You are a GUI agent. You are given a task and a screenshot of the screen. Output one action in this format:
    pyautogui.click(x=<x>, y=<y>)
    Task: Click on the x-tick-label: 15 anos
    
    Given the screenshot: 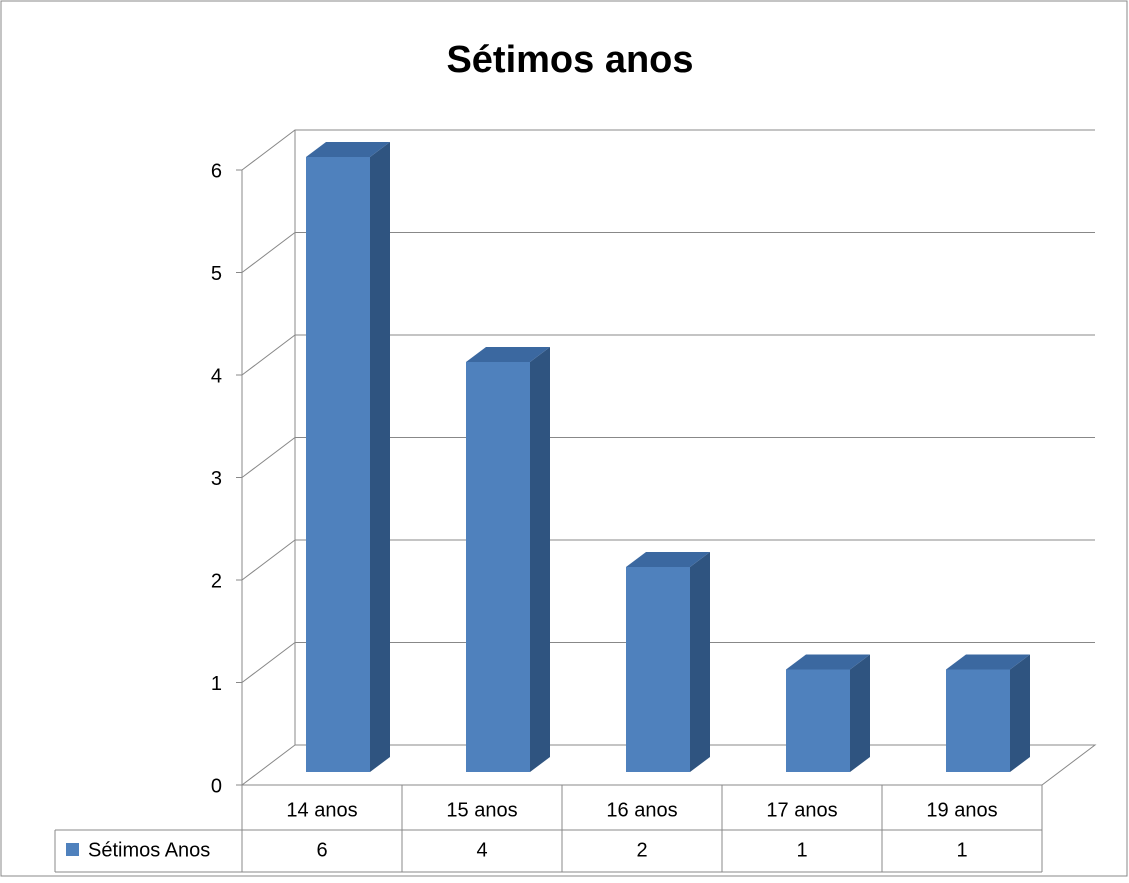 What is the action you would take?
    pyautogui.click(x=481, y=810)
    